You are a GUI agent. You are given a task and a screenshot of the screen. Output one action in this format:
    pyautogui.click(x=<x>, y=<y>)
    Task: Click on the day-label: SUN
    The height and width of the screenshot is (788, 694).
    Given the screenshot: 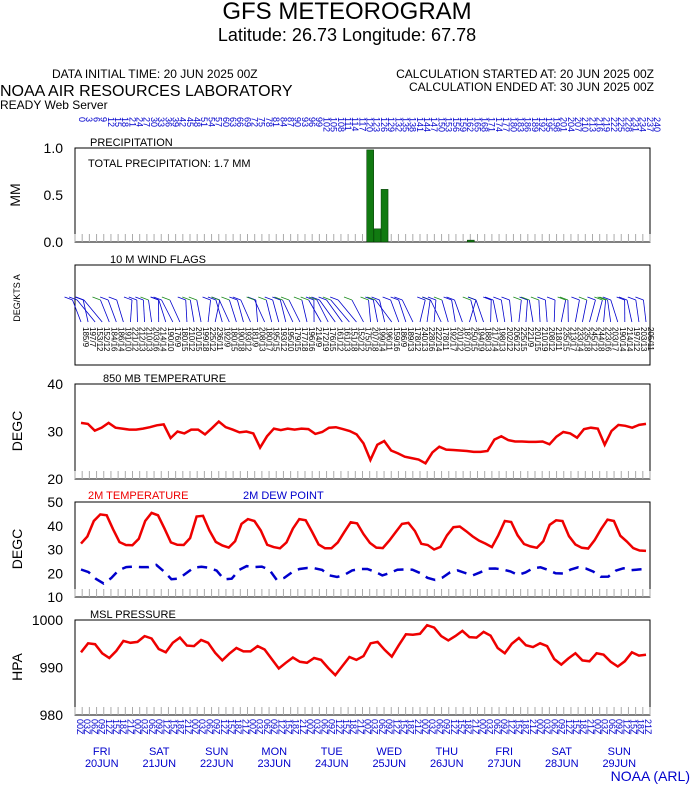 What is the action you would take?
    pyautogui.click(x=619, y=752)
    